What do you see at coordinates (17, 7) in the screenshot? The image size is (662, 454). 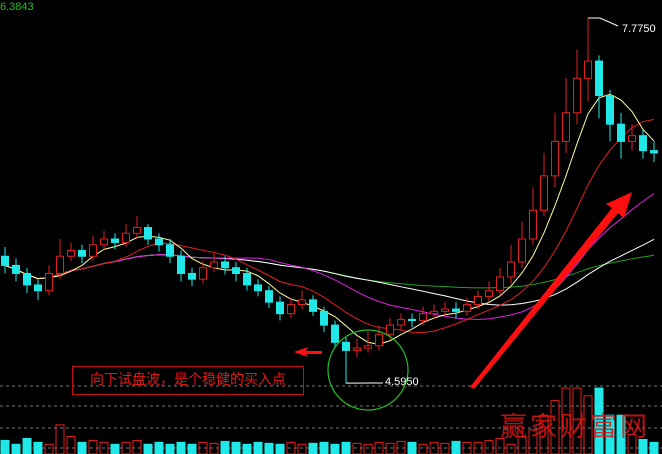 I see `top-left-price-label: 6.3843` at bounding box center [17, 7].